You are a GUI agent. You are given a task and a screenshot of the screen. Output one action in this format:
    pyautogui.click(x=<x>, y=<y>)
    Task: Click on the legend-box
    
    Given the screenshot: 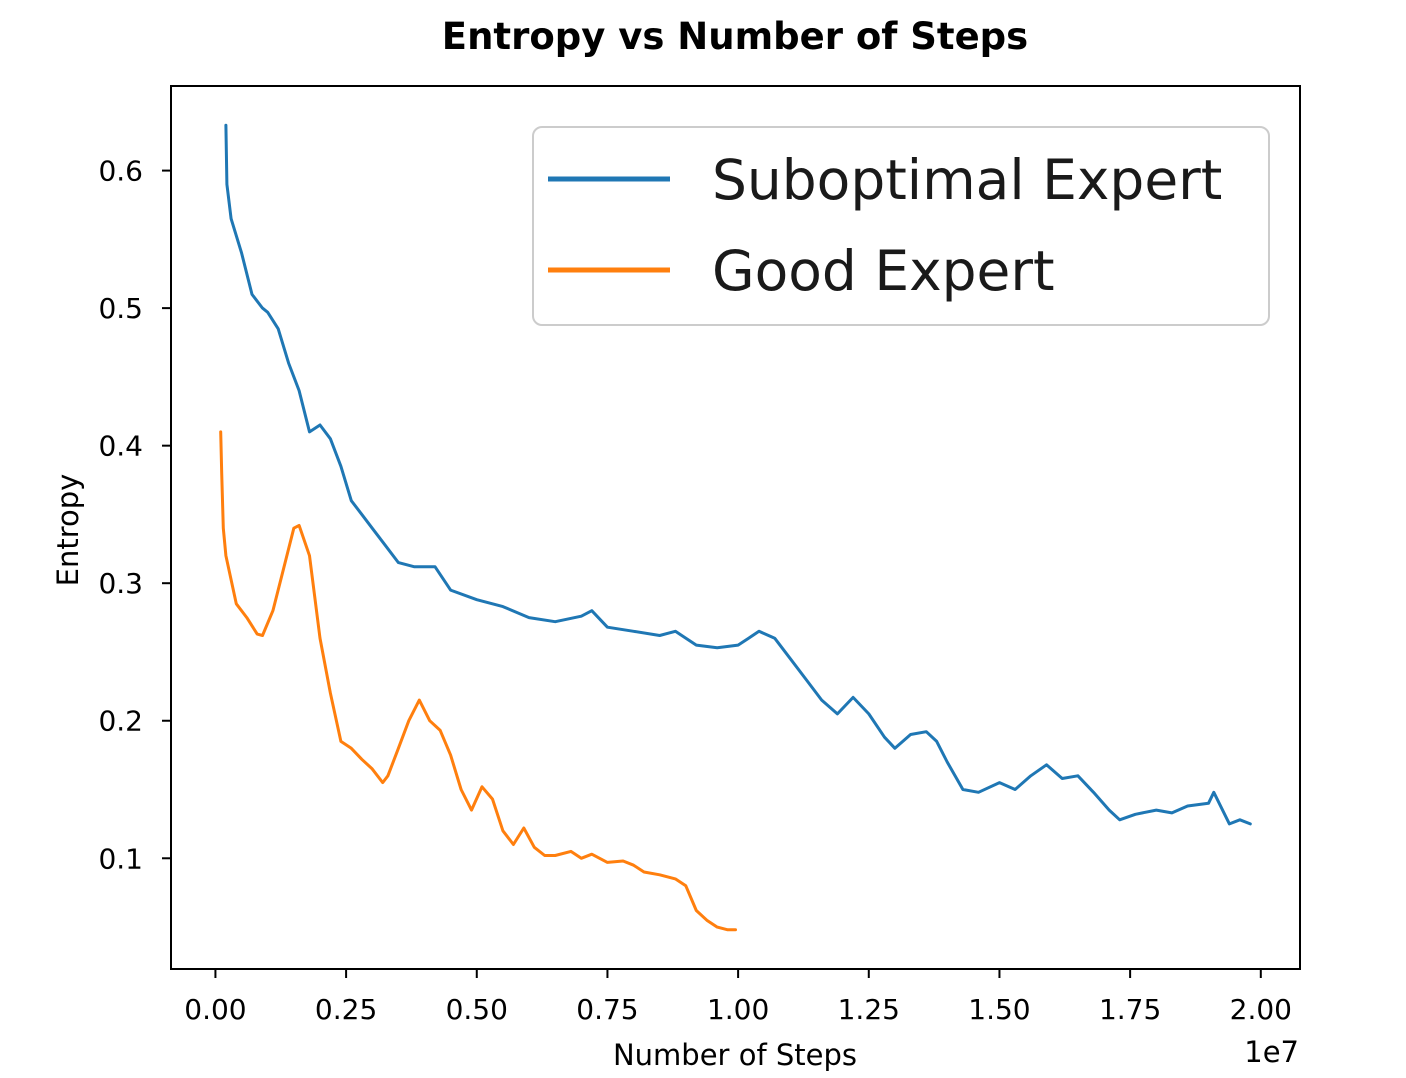 What is the action you would take?
    pyautogui.click(x=901, y=226)
    